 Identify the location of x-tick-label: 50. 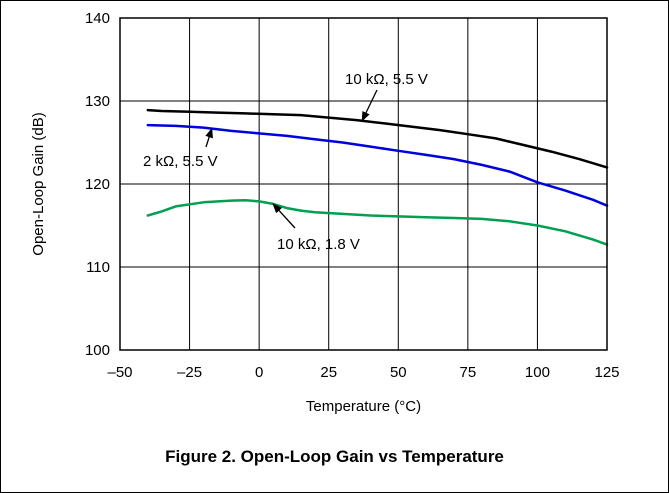
(398, 372).